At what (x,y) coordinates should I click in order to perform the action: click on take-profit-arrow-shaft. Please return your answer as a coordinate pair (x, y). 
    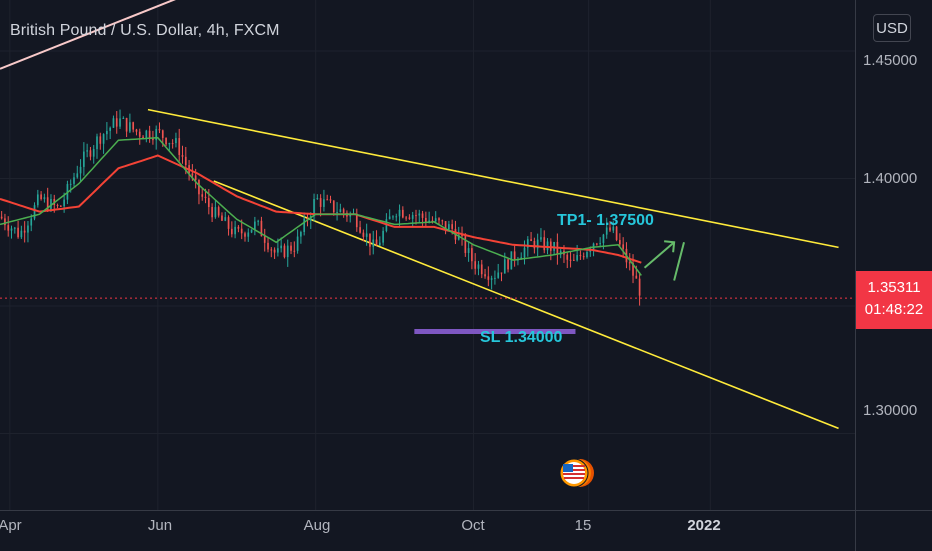
    Looking at the image, I should click on (659, 255).